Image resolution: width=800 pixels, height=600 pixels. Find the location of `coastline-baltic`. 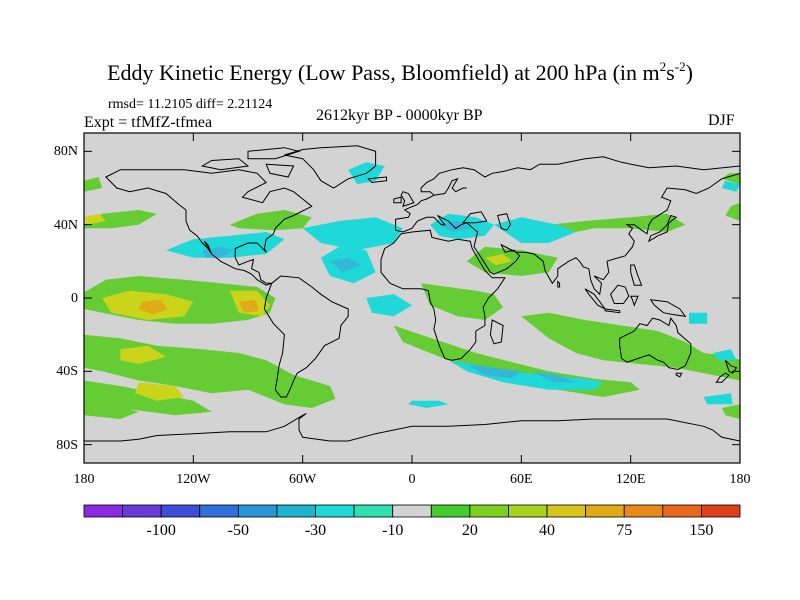

coastline-baltic is located at coordinates (450, 186).